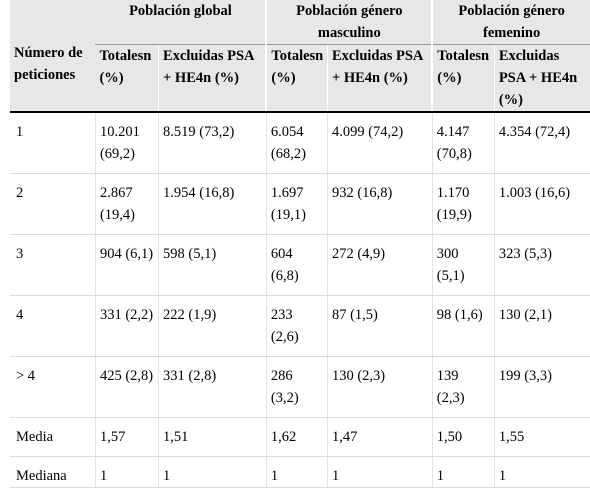 The image size is (590, 488). Describe the element at coordinates (541, 265) in the screenshot. I see `table-cell: 323 (5,3)` at that location.